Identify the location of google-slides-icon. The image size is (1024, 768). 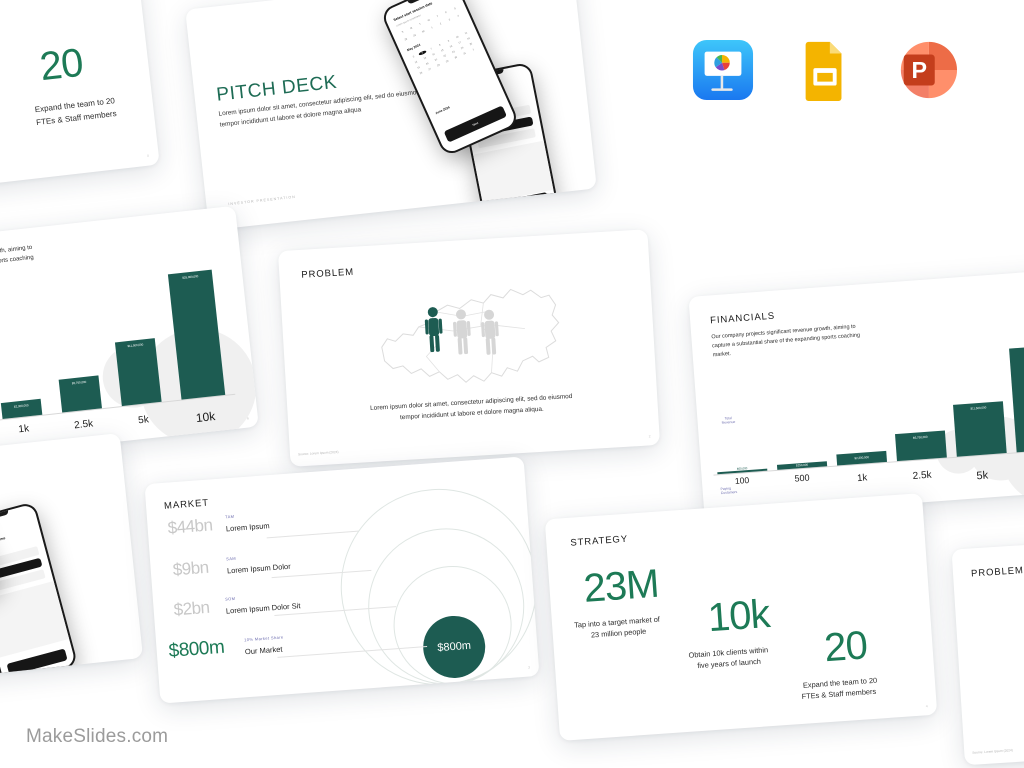
(825, 70).